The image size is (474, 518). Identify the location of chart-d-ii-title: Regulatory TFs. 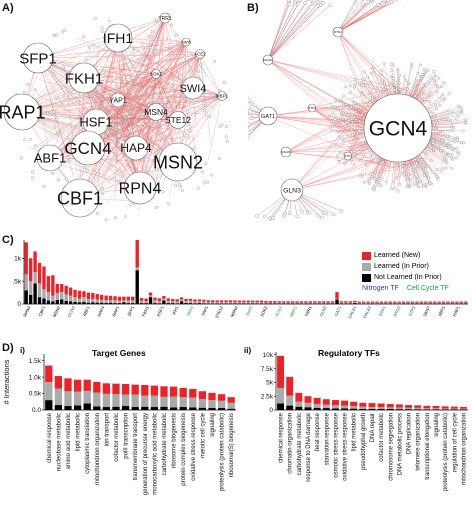
(349, 353).